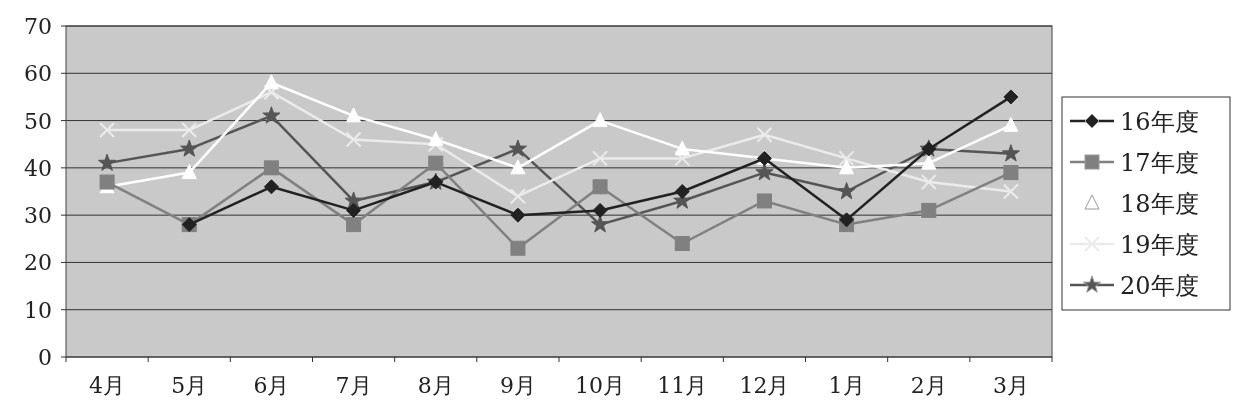  Describe the element at coordinates (45, 357) in the screenshot. I see `y-tick-label: 0` at that location.